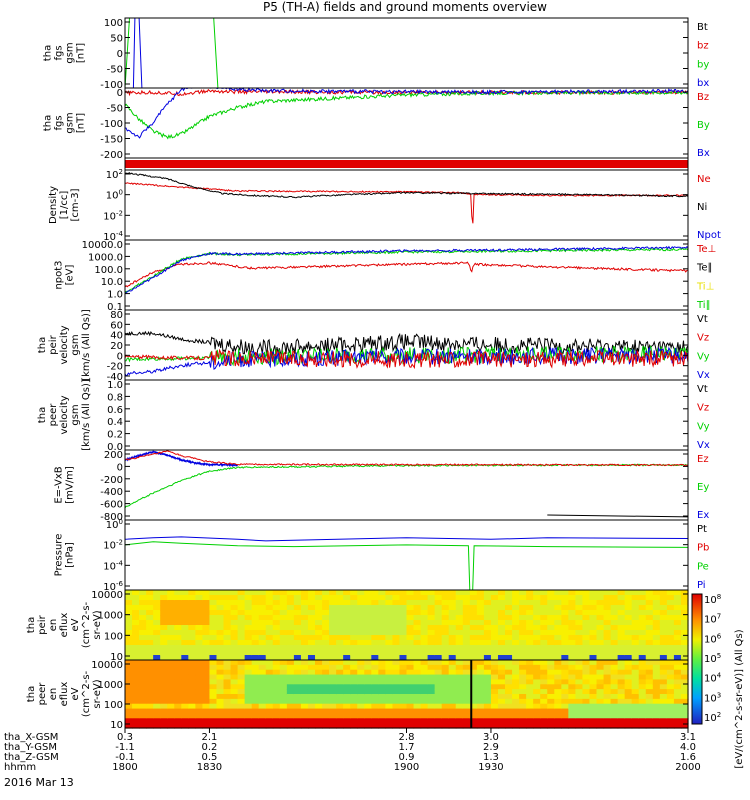  What do you see at coordinates (702, 319) in the screenshot?
I see `legend-Vt: Vt` at bounding box center [702, 319].